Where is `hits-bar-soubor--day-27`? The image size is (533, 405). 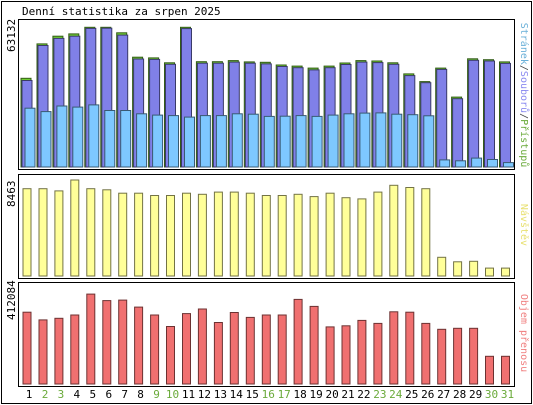
hits-bar-soubor--day-27 is located at coordinates (442, 118).